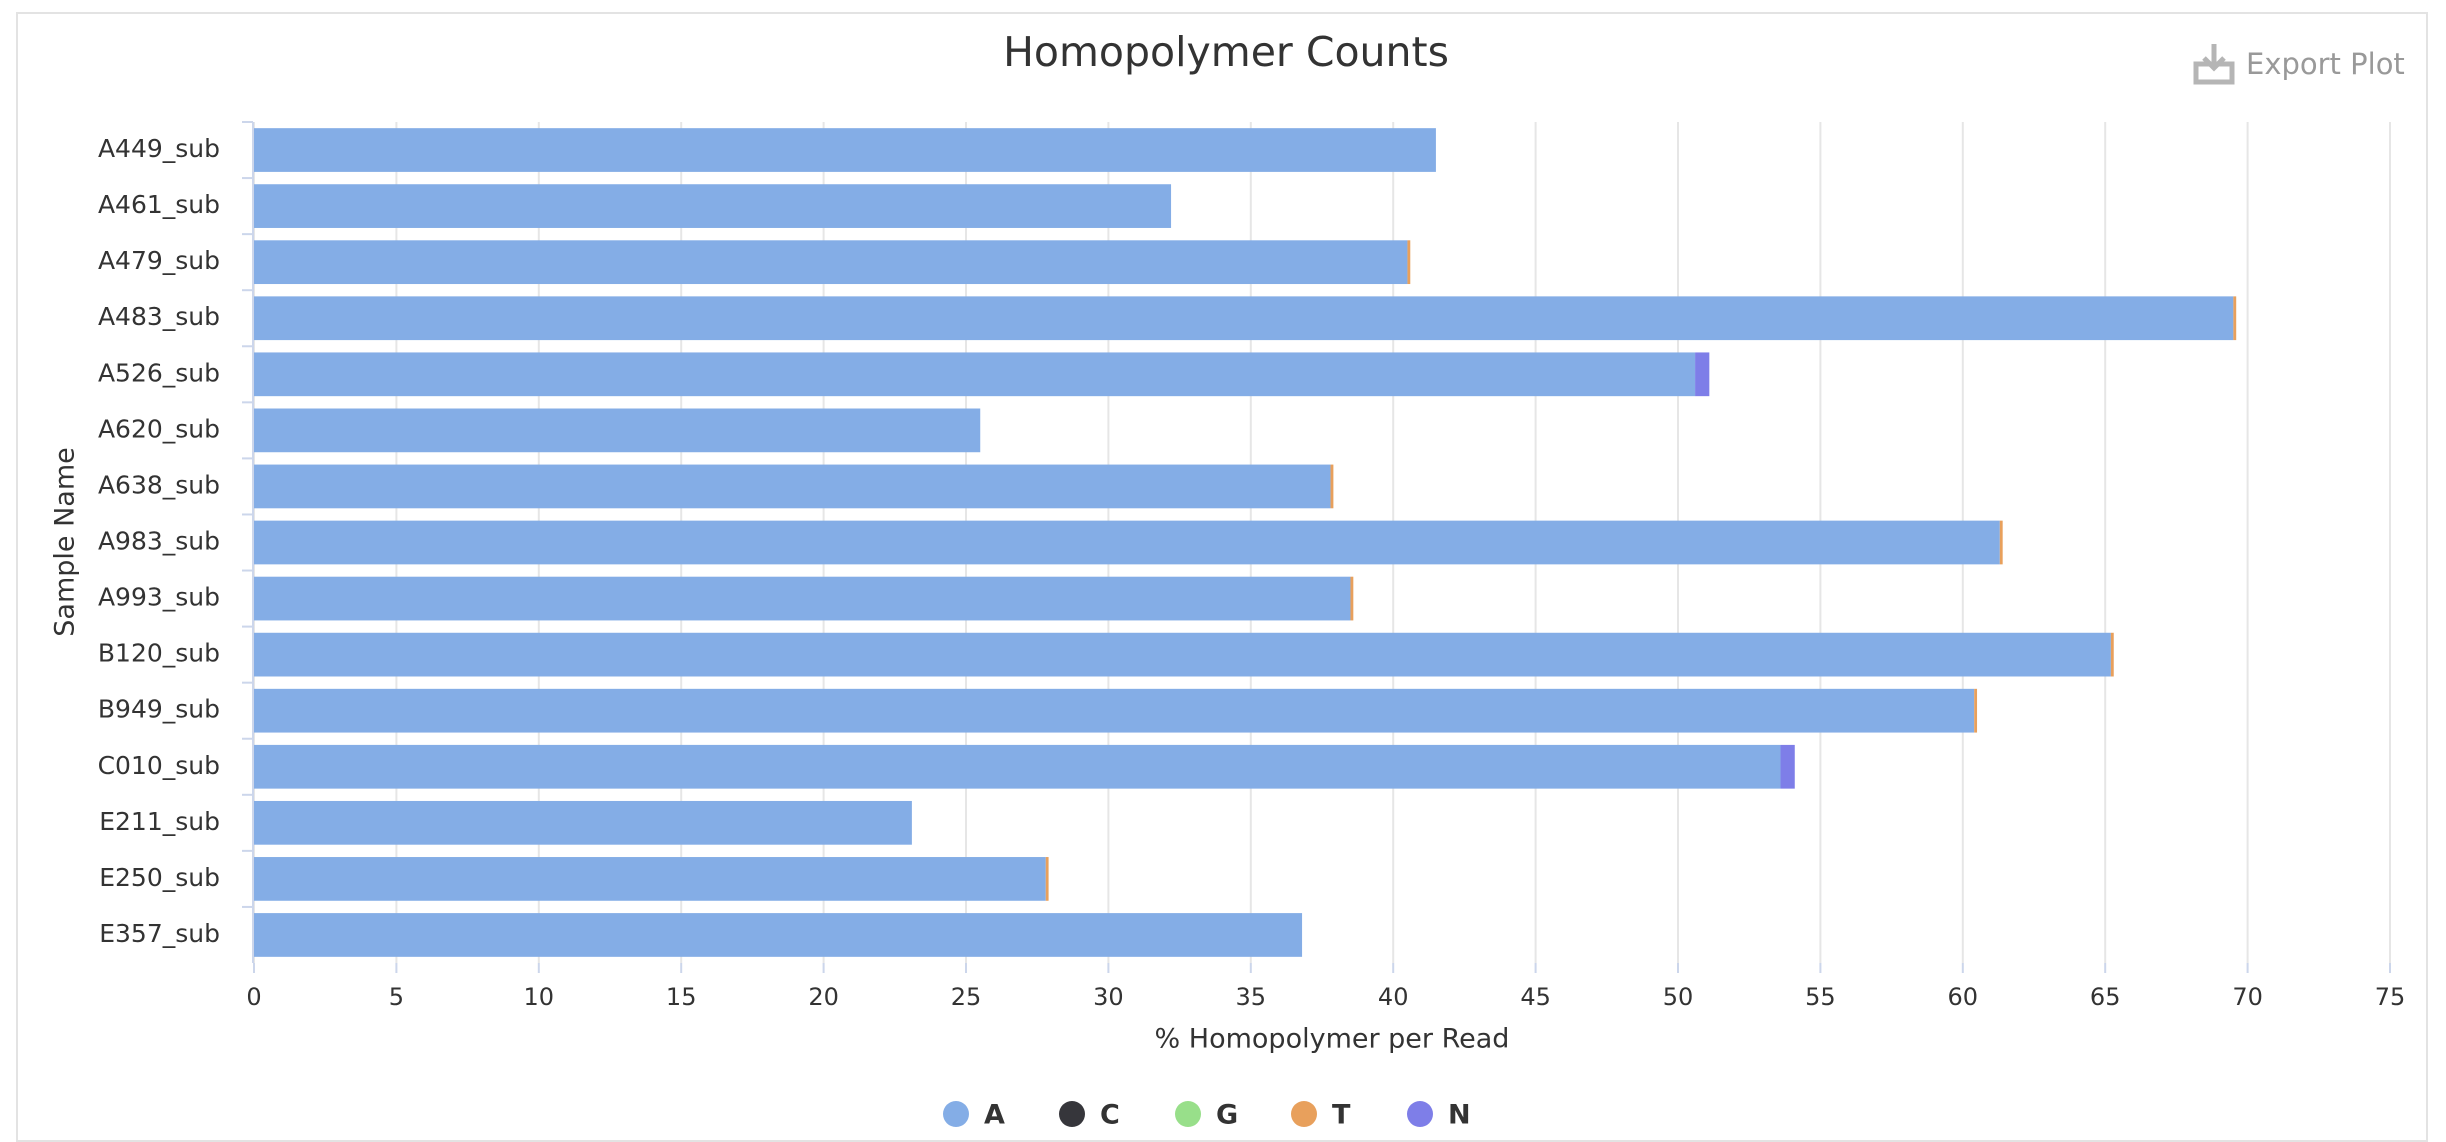  What do you see at coordinates (1251, 997) in the screenshot?
I see `x-tick-label: 35` at bounding box center [1251, 997].